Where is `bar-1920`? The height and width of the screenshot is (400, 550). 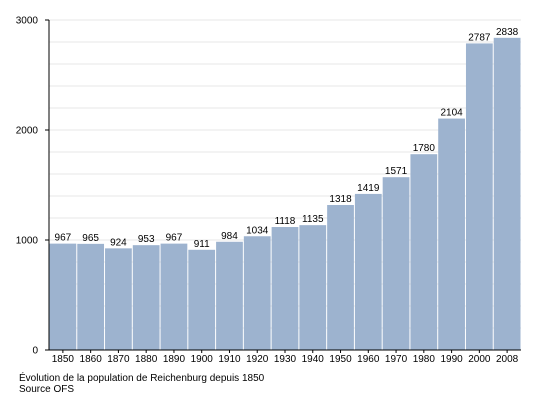 bar-1920 is located at coordinates (257, 293).